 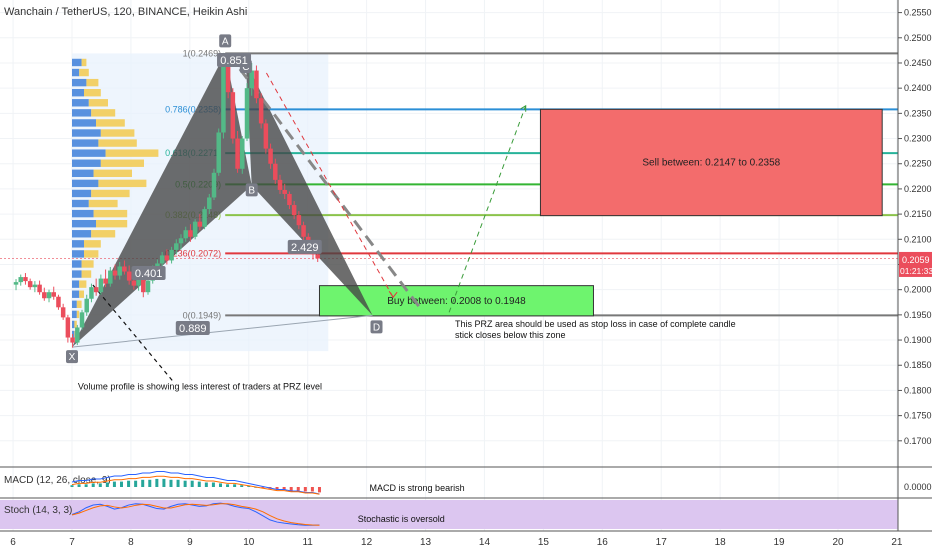 What do you see at coordinates (603, 542) in the screenshot?
I see `time-tick-label: 16` at bounding box center [603, 542].